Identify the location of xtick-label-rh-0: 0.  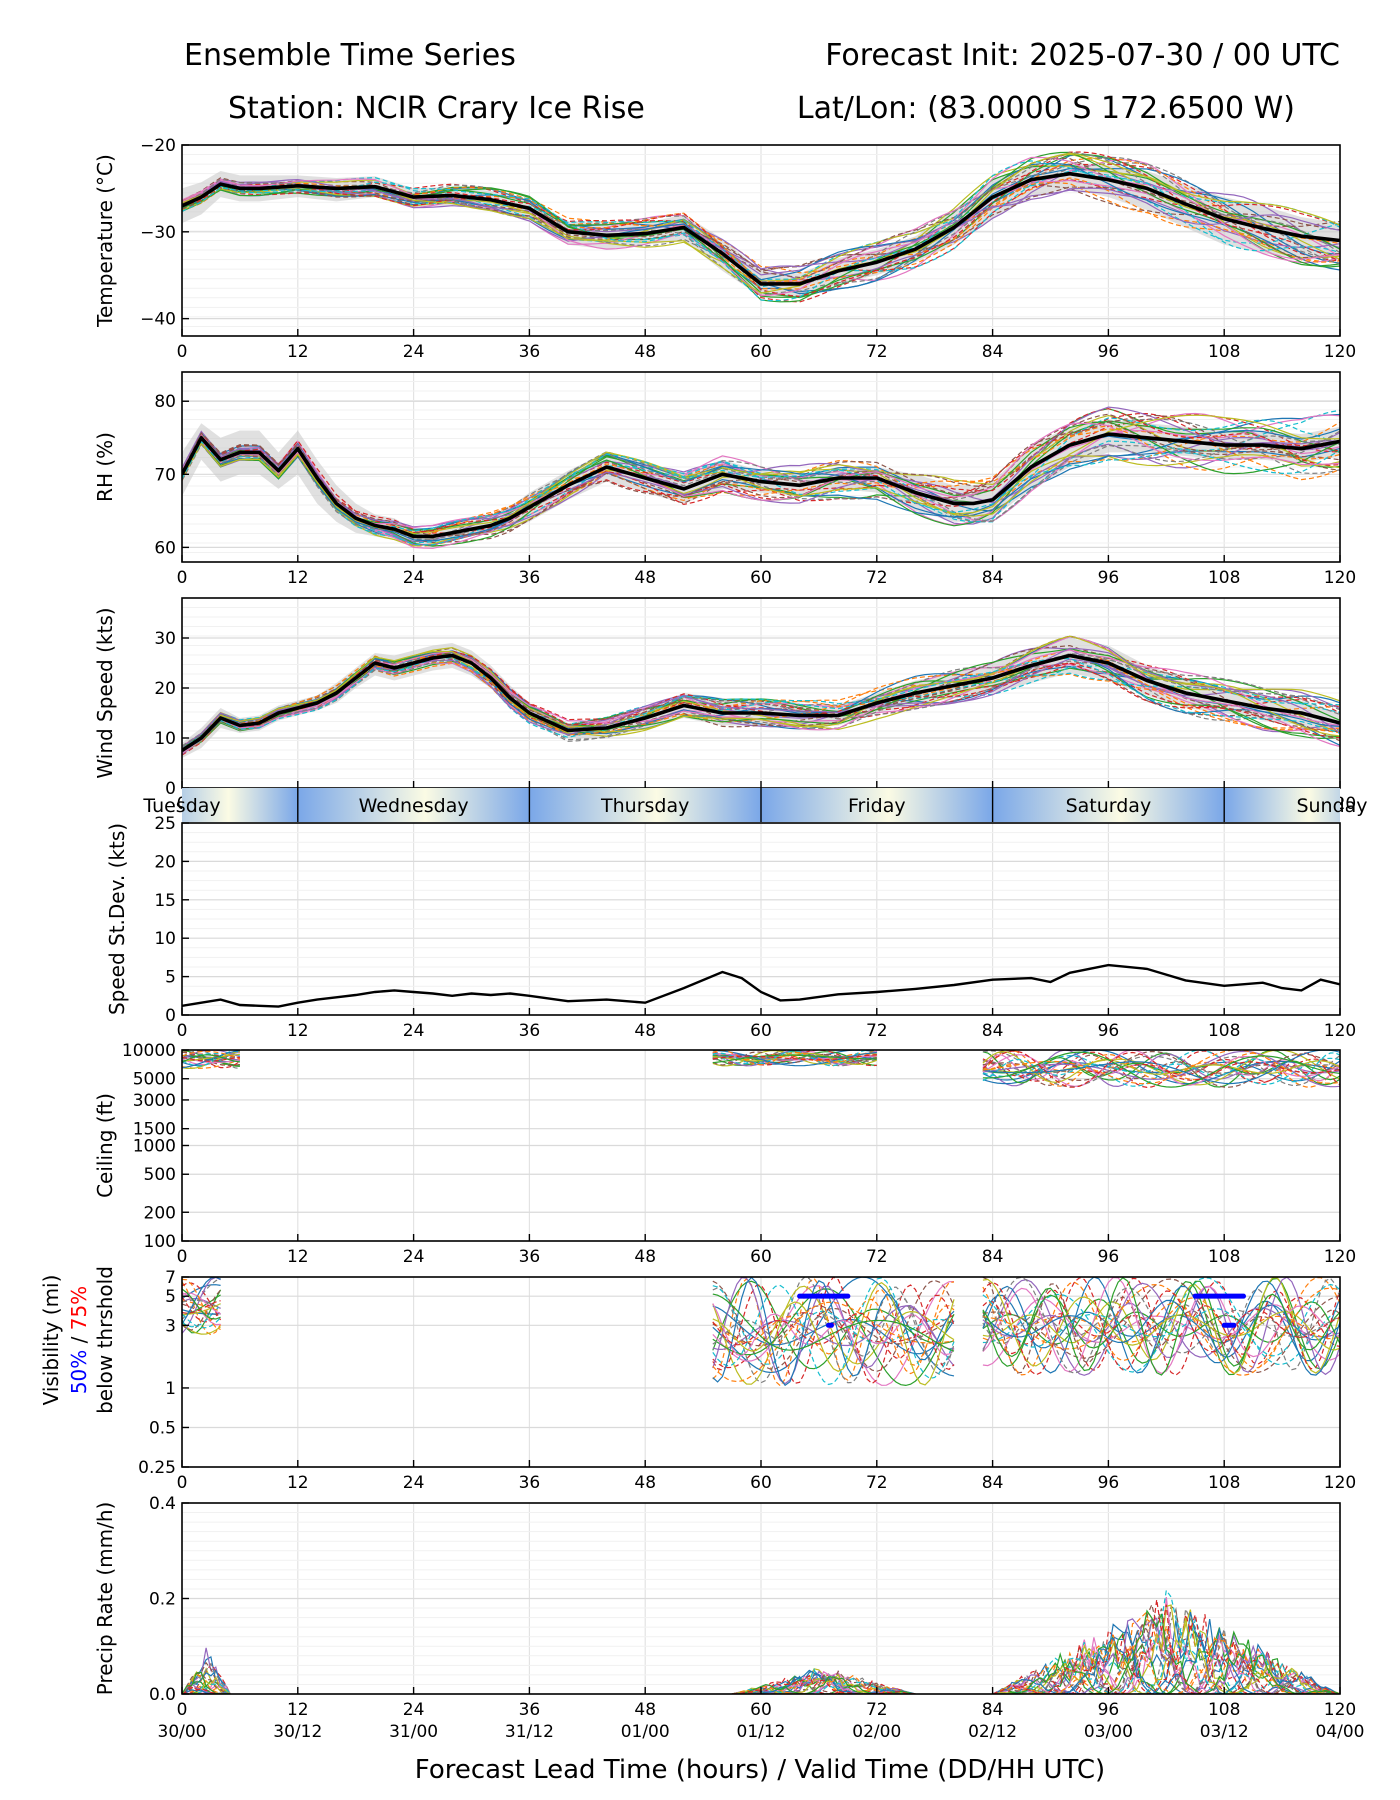
(182, 578).